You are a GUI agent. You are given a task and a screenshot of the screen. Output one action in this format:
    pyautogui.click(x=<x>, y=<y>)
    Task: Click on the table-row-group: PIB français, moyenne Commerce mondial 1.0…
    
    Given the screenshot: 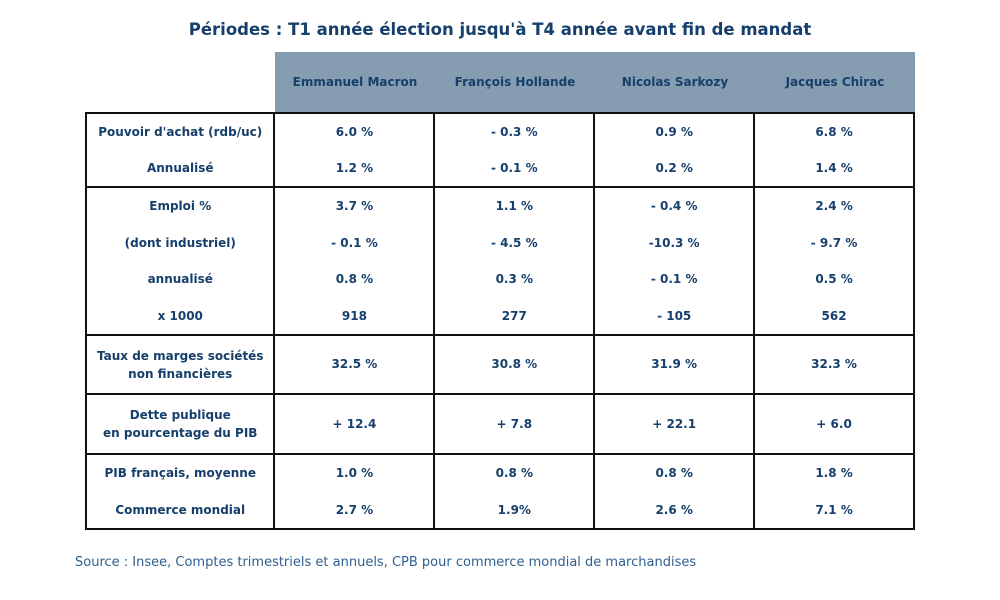 What is the action you would take?
    pyautogui.click(x=500, y=491)
    